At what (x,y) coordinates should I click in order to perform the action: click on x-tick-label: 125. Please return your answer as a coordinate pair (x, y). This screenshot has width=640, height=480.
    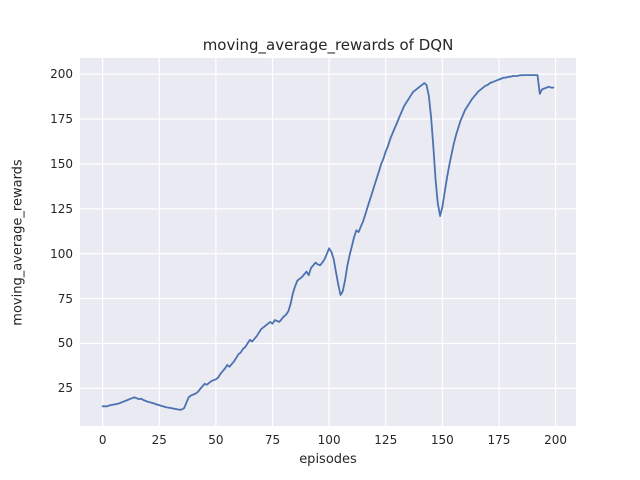
    Looking at the image, I should click on (386, 440).